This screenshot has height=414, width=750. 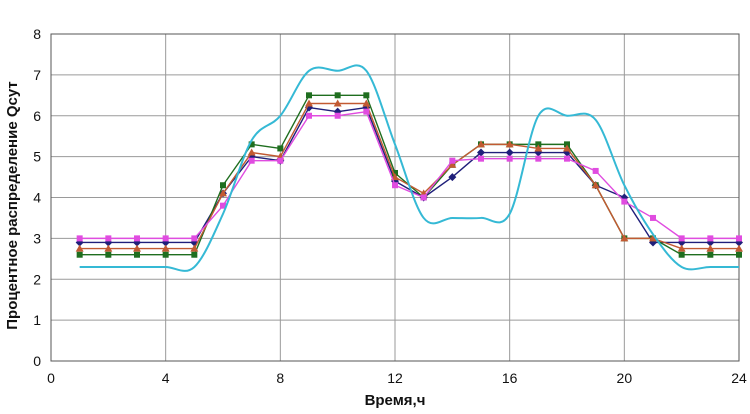 I want to click on x-axis-title: Время,ч, so click(x=395, y=400).